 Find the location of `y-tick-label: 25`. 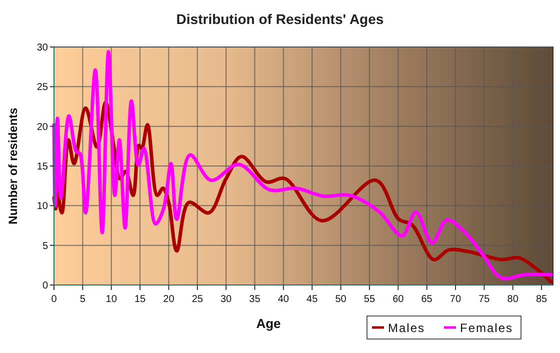

y-tick-label: 25 is located at coordinates (42, 88).